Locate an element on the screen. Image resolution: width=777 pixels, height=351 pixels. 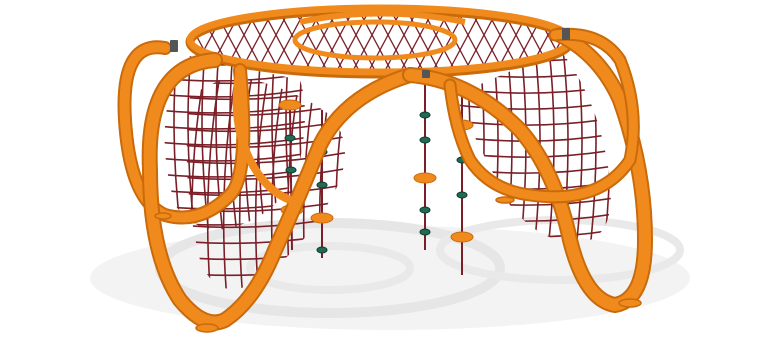
frame-clamps is located at coordinates (370, 53).